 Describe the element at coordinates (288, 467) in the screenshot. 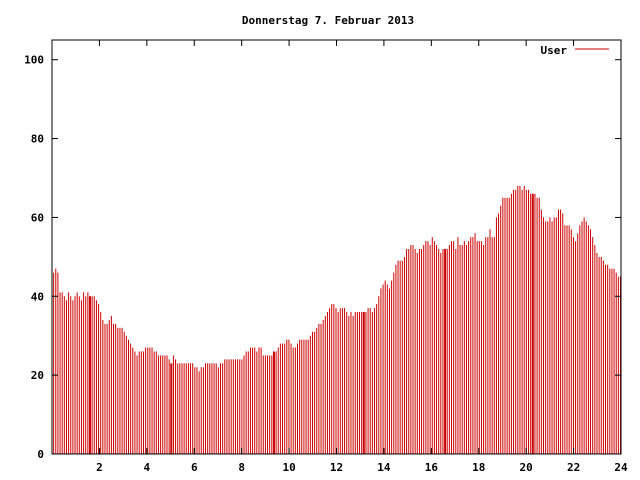

I see `x-tick-label: 10` at that location.